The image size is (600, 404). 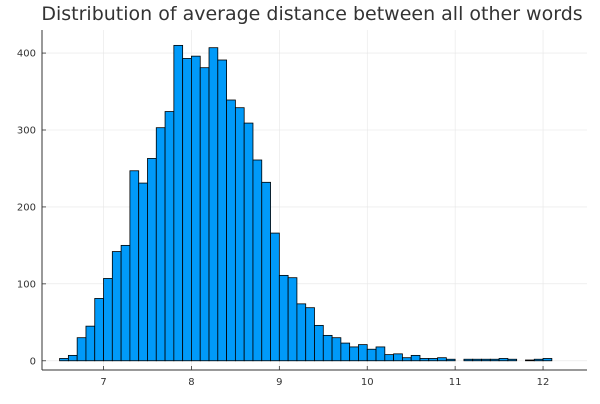 I want to click on x-tick-label: 12, so click(x=543, y=382).